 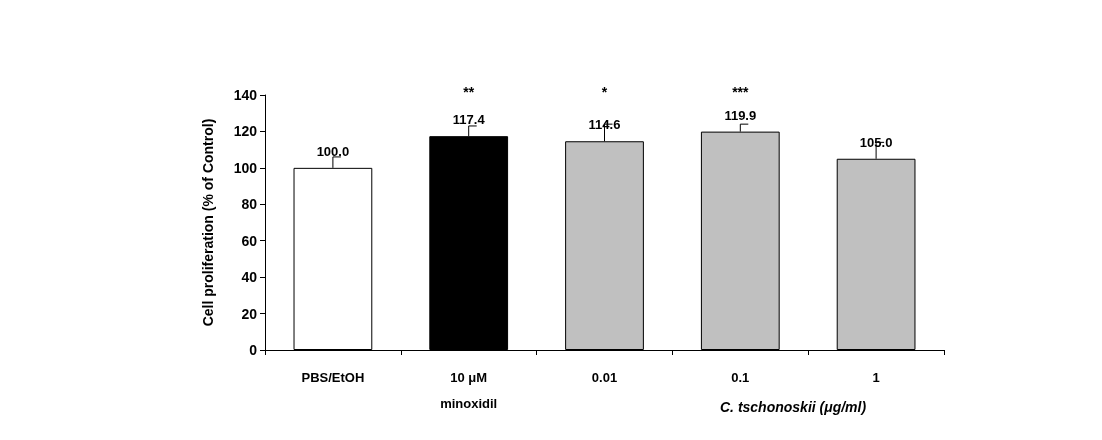 I want to click on data-label: 119.9, so click(x=740, y=115).